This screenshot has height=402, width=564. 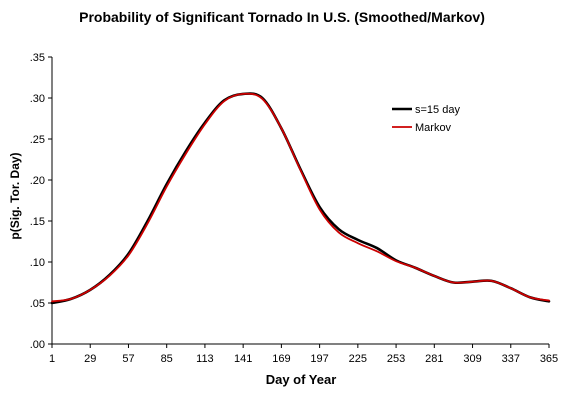 What do you see at coordinates (434, 359) in the screenshot?
I see `x-tick-label: 281` at bounding box center [434, 359].